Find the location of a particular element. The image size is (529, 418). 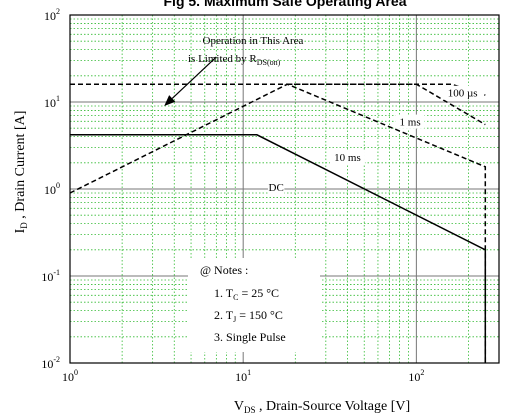

note-1-sub: C is located at coordinates (235, 297).